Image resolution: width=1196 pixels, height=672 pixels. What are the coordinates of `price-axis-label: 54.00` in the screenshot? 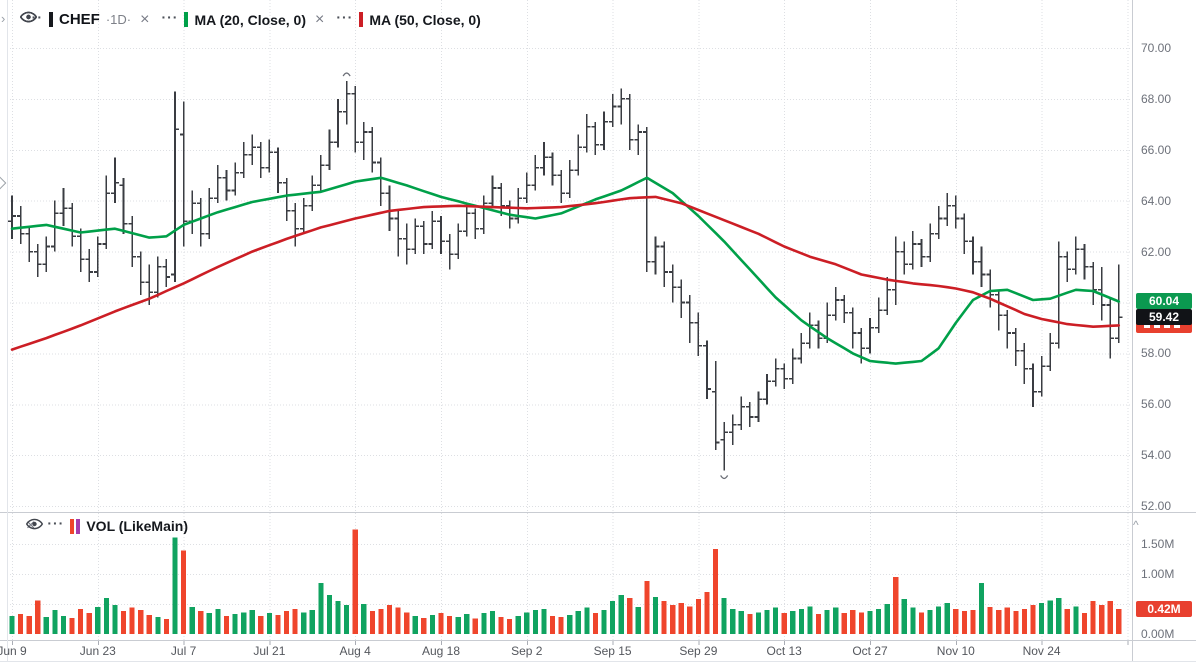 It's located at (1156, 455).